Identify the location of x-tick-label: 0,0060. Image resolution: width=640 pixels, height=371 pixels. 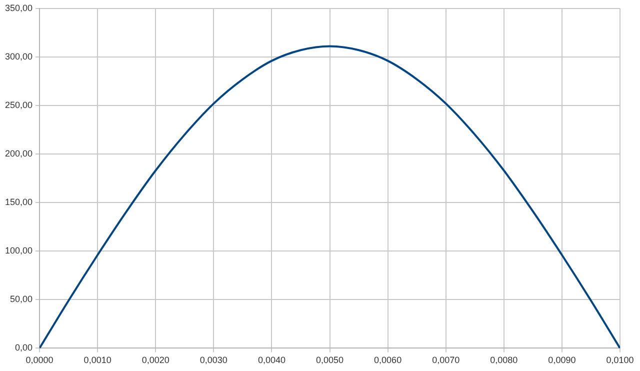
(388, 360).